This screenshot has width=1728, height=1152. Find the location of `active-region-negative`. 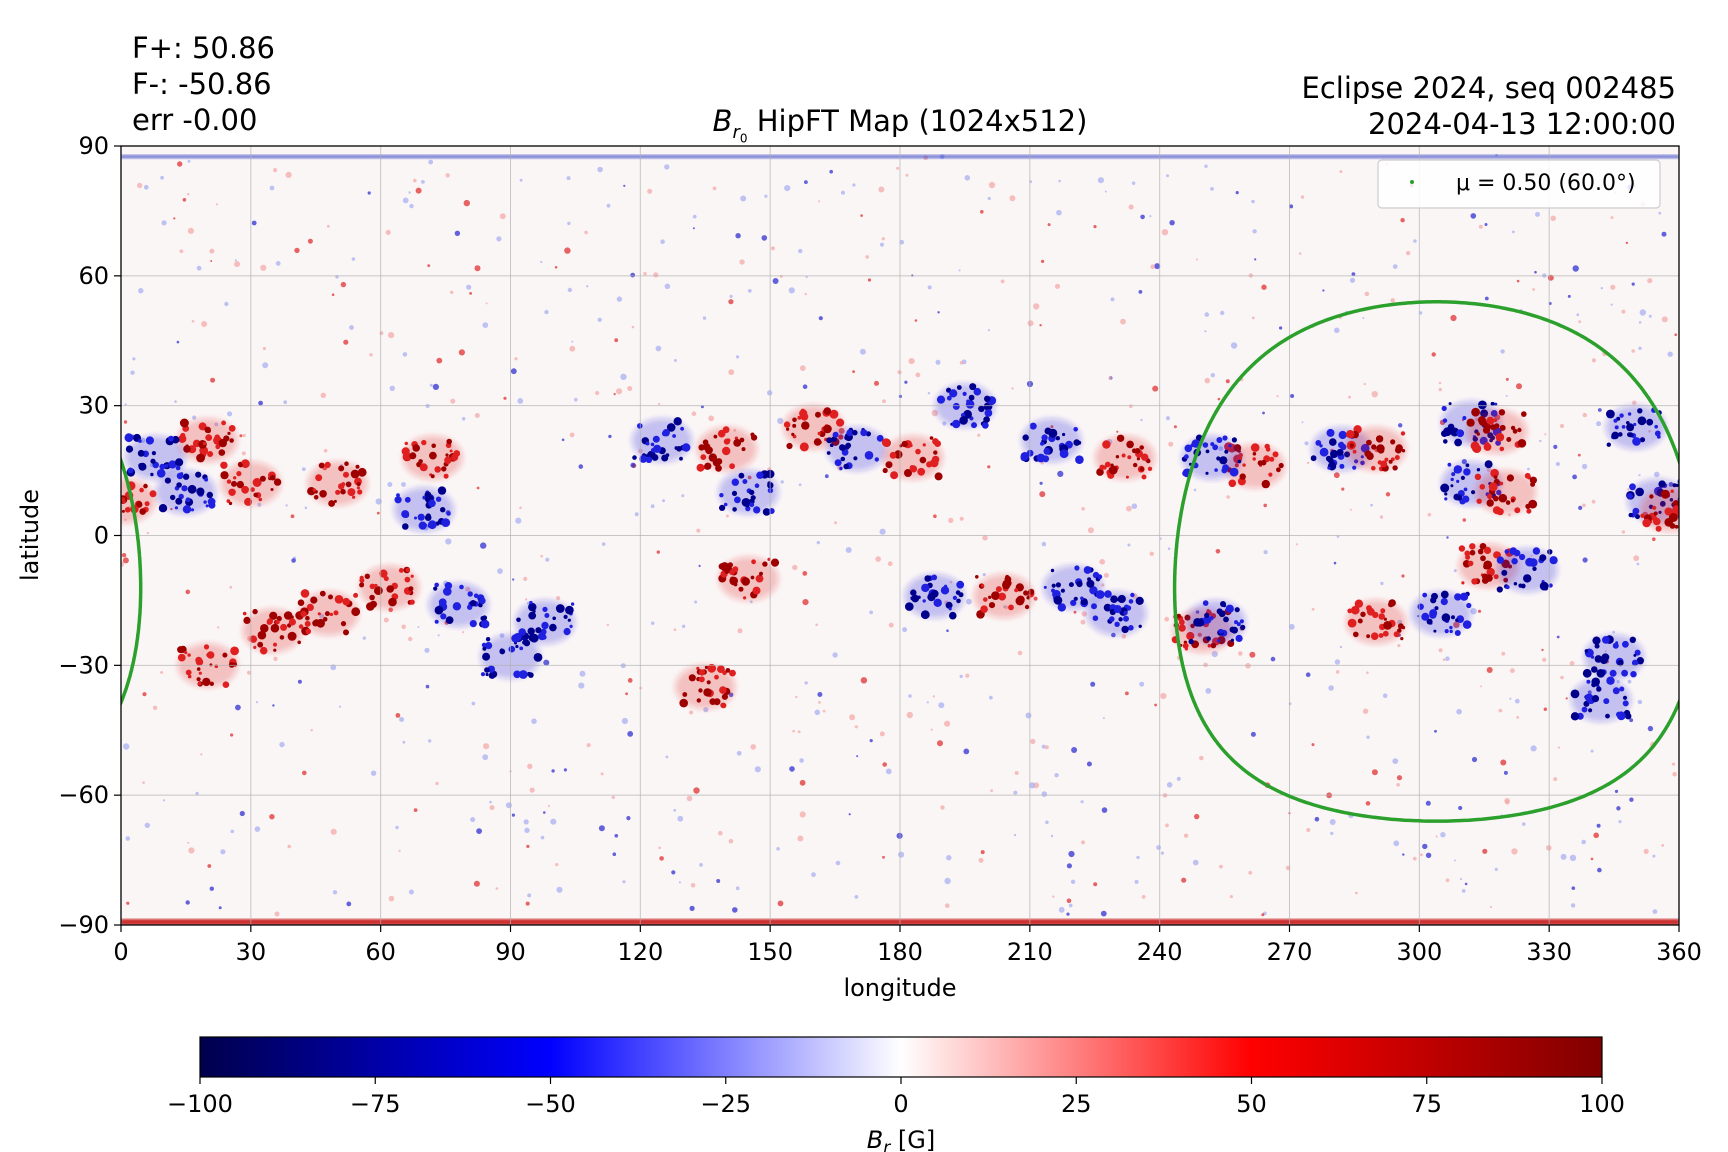

active-region-negative is located at coordinates (155, 456).